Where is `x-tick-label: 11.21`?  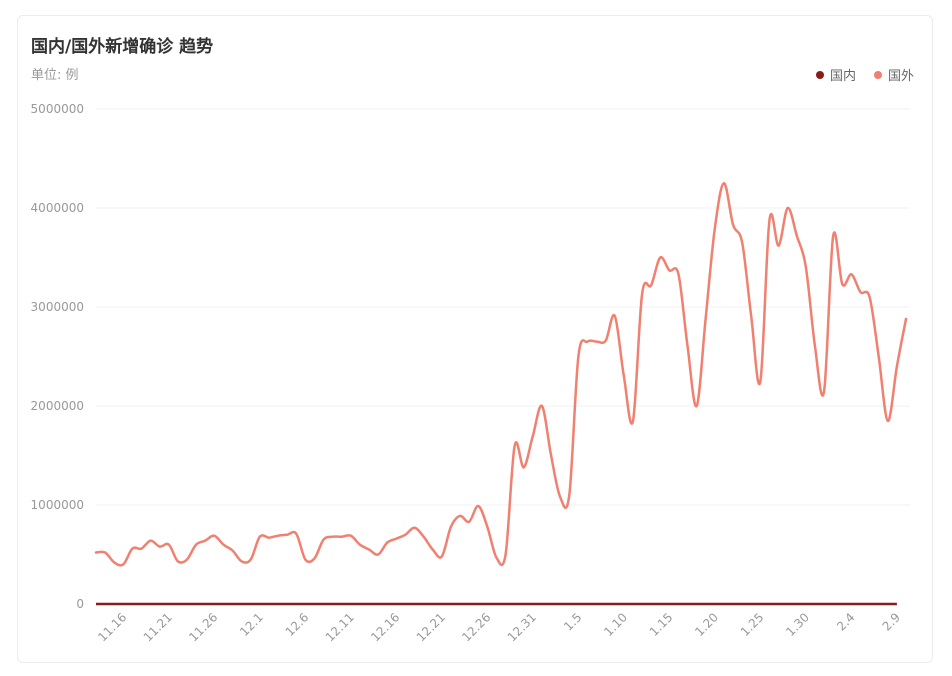
x-tick-label: 11.21 is located at coordinates (158, 627).